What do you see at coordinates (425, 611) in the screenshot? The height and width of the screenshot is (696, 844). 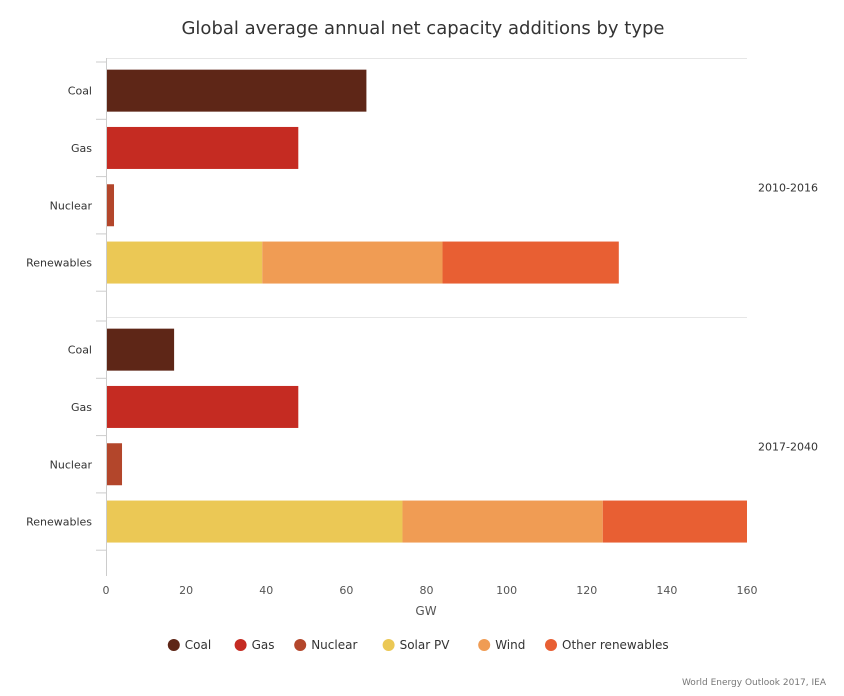 I see `x-axis-title: GW` at bounding box center [425, 611].